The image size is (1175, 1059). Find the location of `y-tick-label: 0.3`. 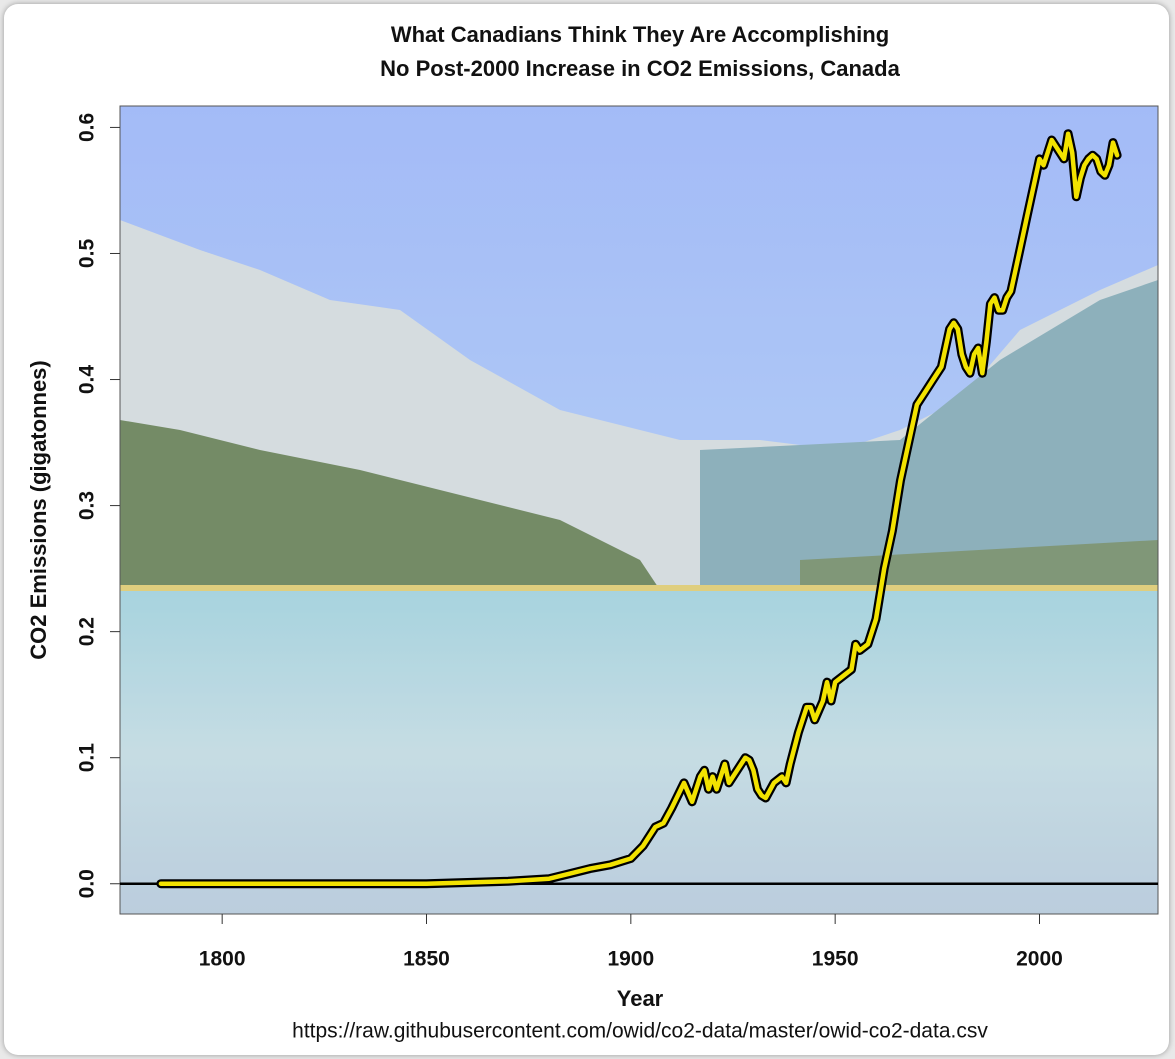

y-tick-label: 0.3 is located at coordinates (87, 505).